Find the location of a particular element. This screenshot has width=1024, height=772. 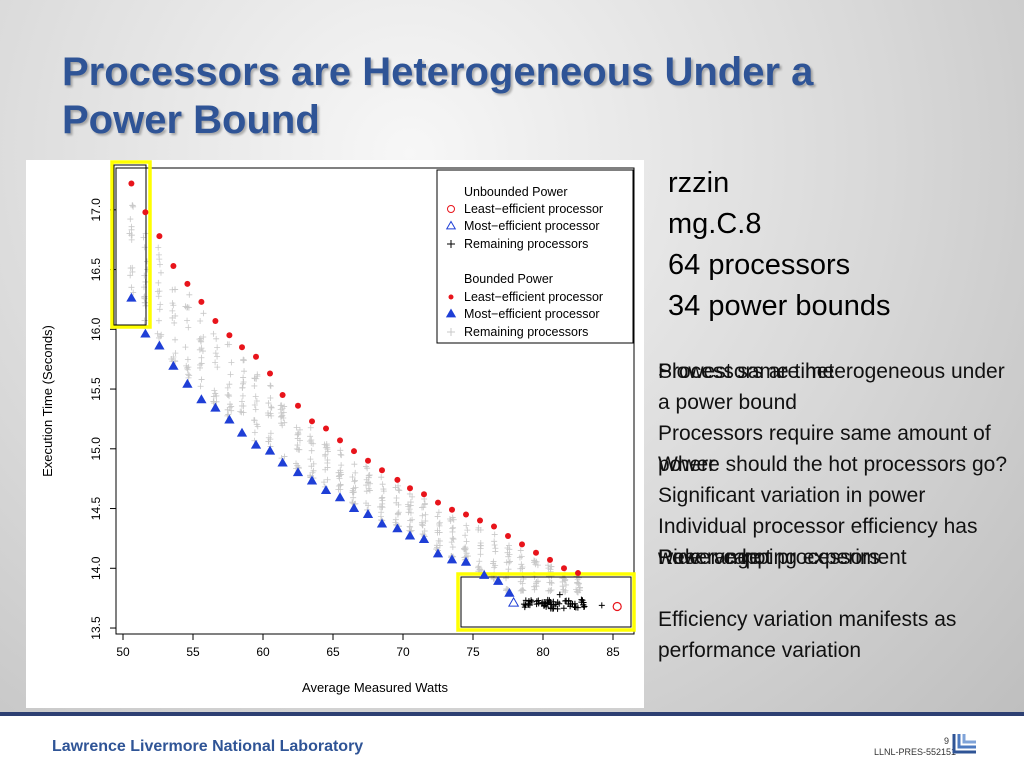

info-line: 64 processors is located at coordinates (759, 265).